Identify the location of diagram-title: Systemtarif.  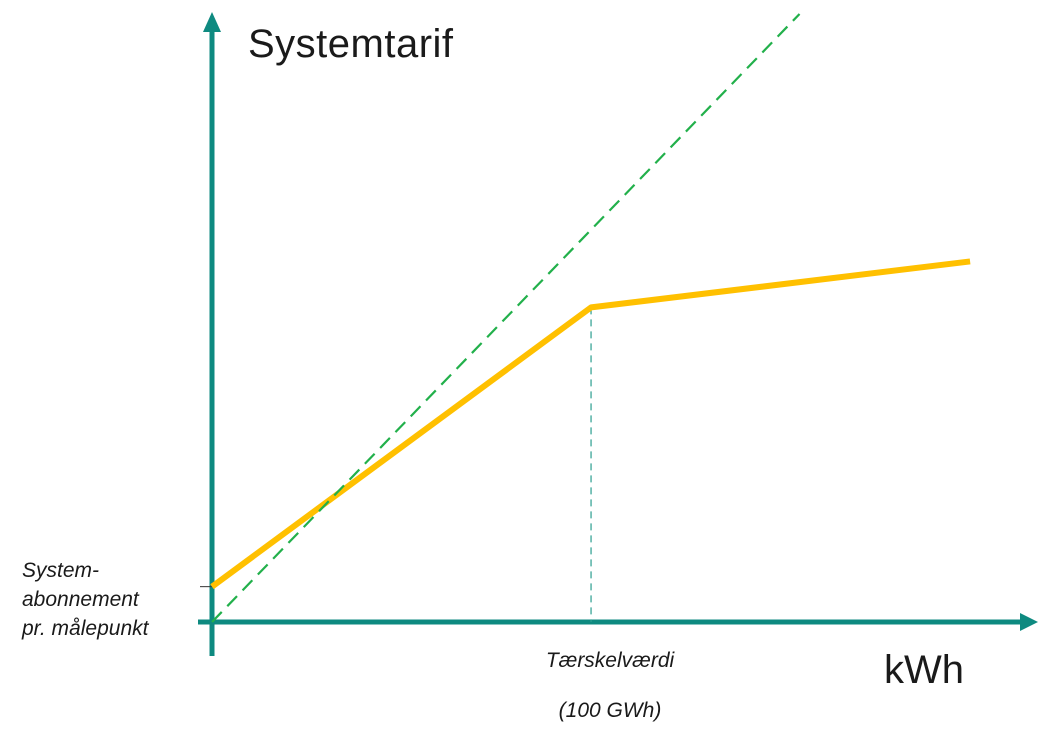
(351, 44).